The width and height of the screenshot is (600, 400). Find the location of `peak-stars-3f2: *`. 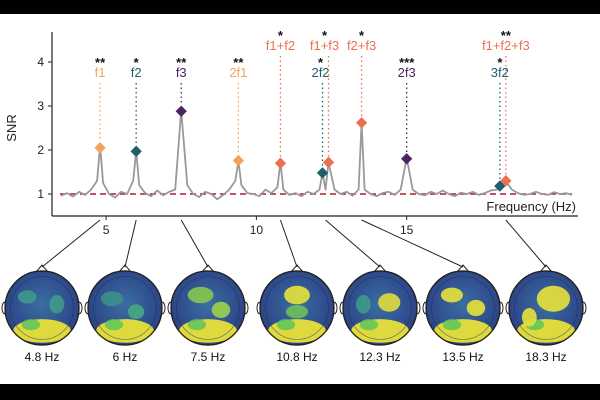

peak-stars-3f2: * is located at coordinates (500, 62).